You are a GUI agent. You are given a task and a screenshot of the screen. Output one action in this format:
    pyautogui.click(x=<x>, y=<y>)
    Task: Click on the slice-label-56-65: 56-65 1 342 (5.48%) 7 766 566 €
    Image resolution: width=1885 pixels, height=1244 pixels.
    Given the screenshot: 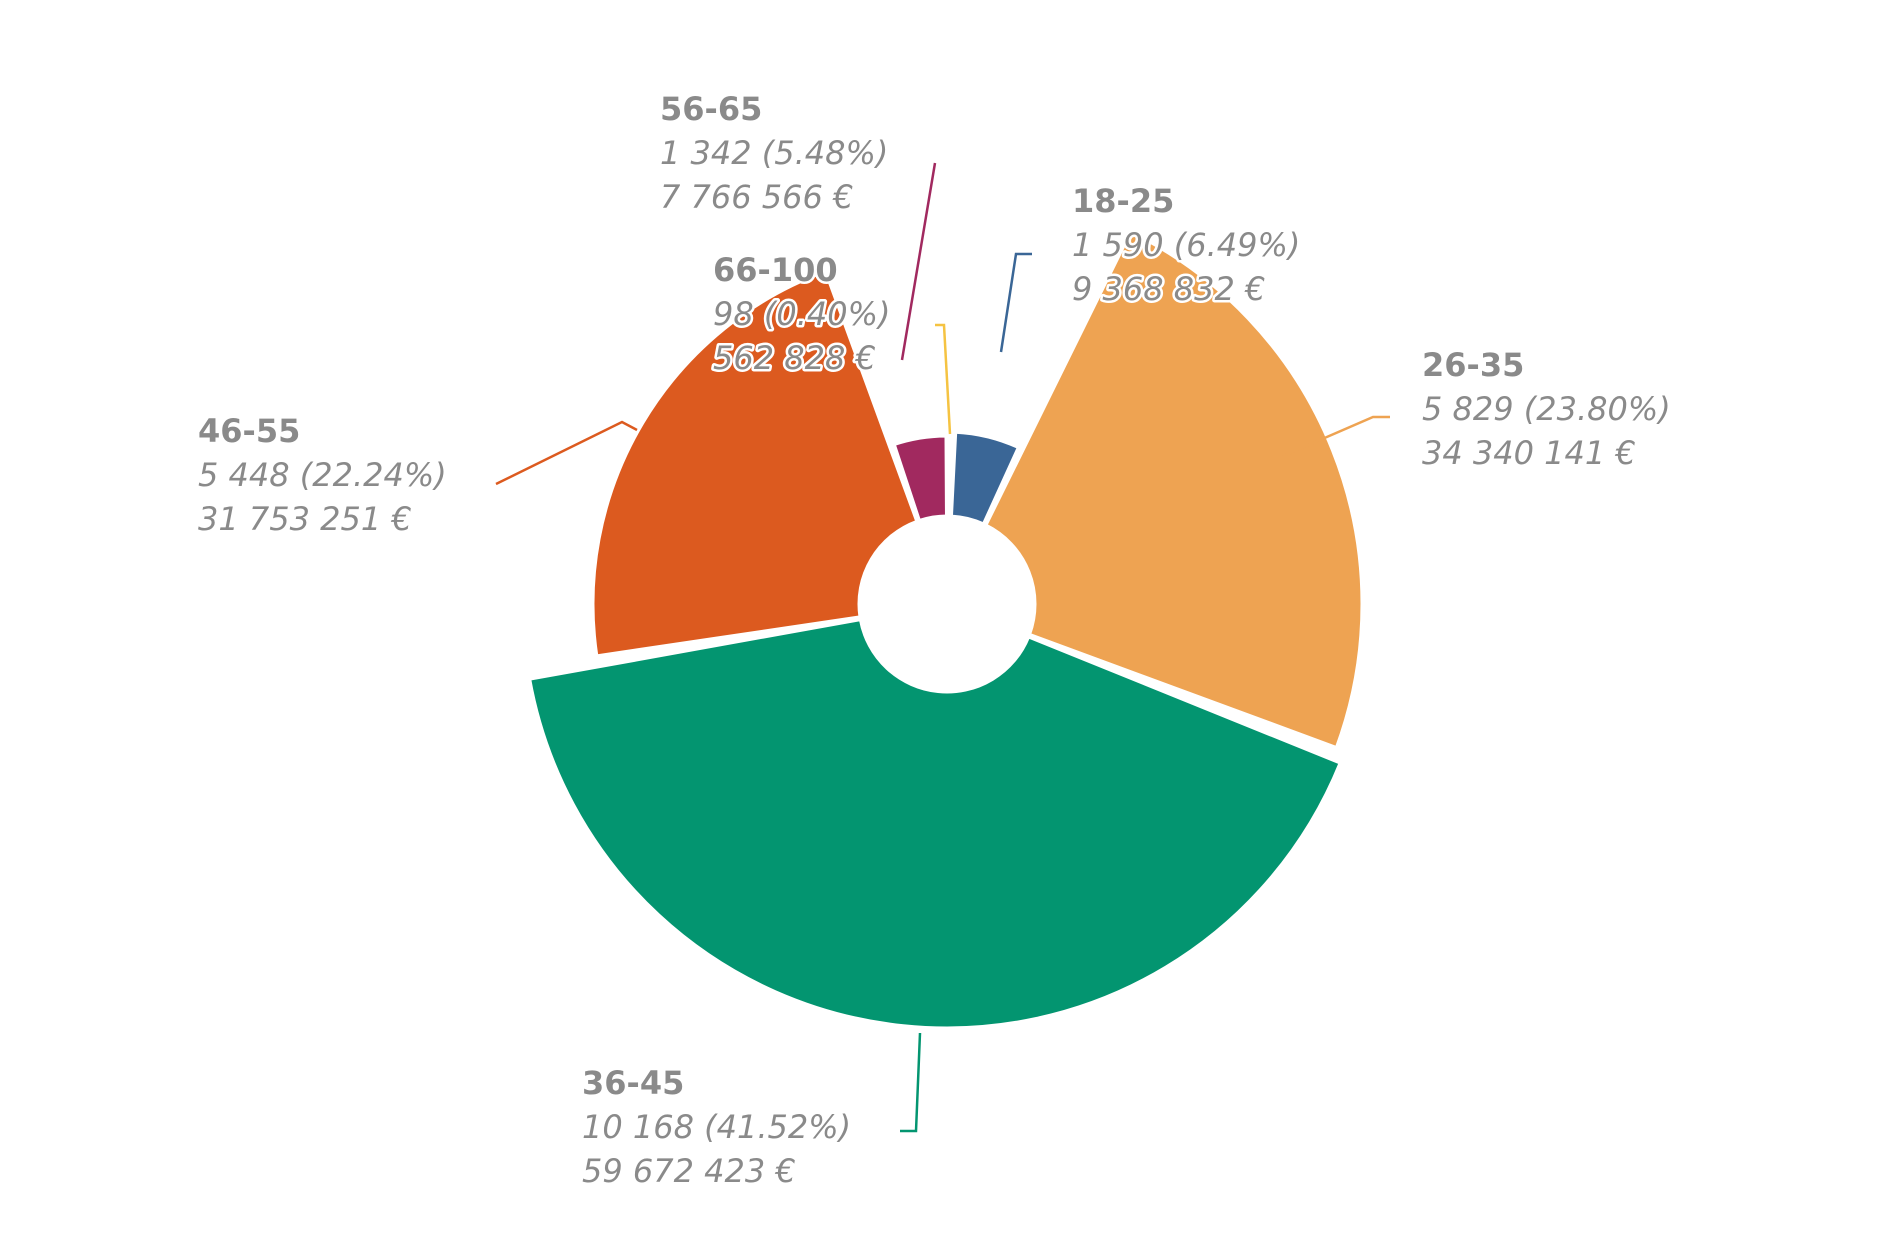 What is the action you would take?
    pyautogui.click(x=774, y=153)
    